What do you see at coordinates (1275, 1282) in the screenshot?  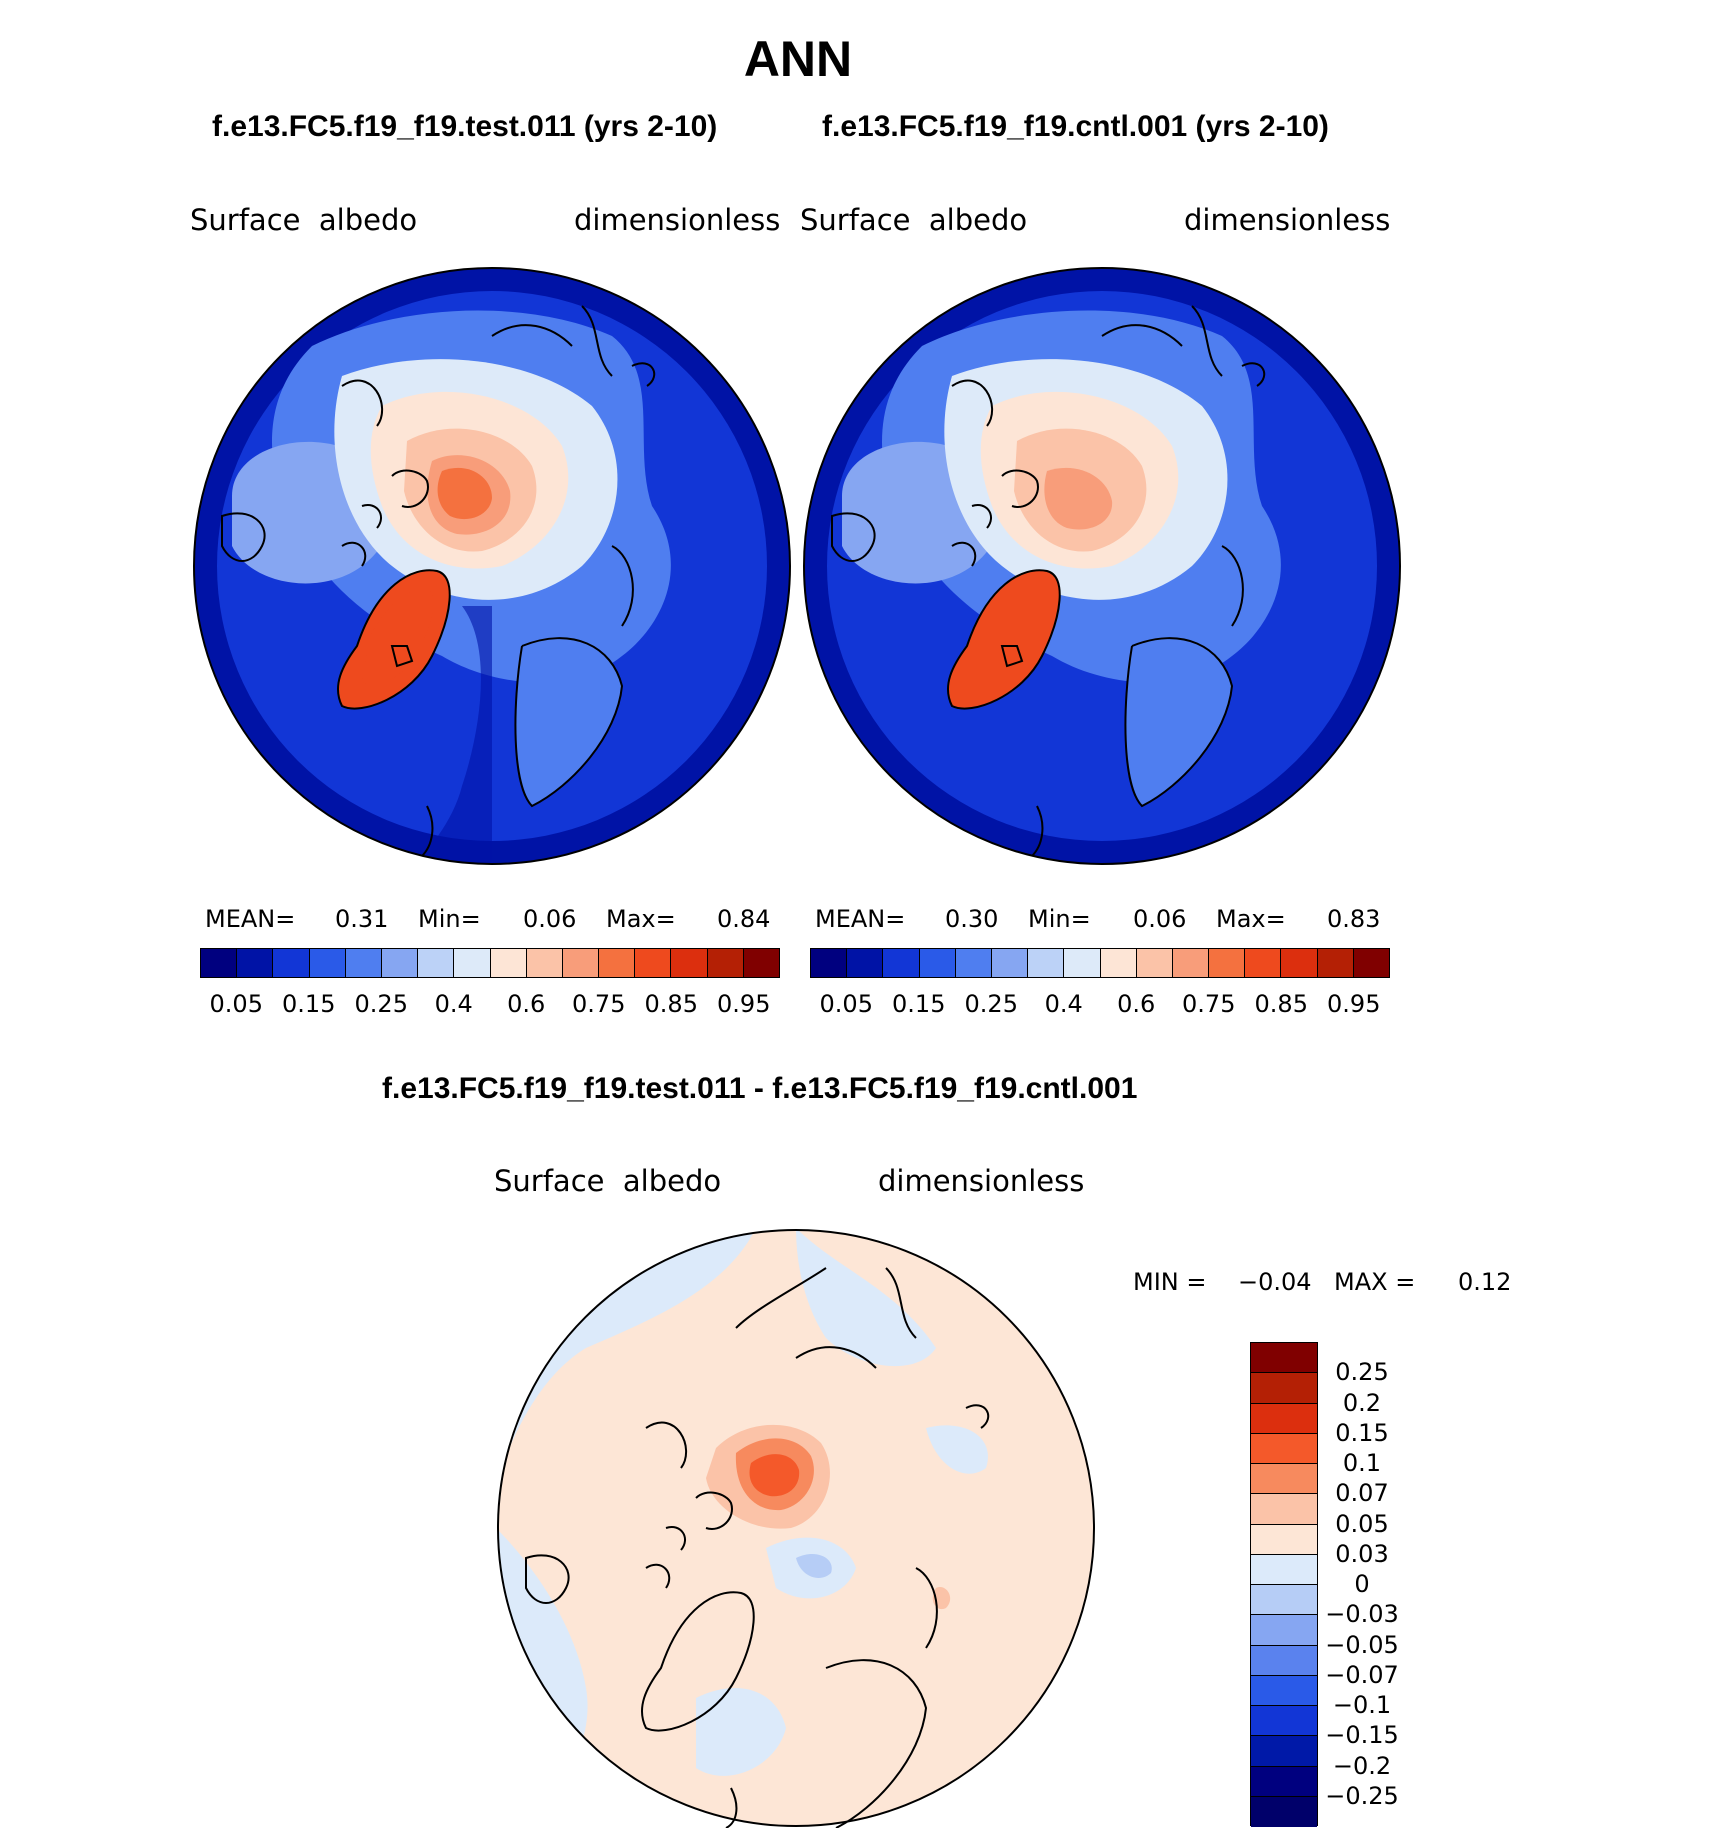 I see `diff-min-value: −0.04` at bounding box center [1275, 1282].